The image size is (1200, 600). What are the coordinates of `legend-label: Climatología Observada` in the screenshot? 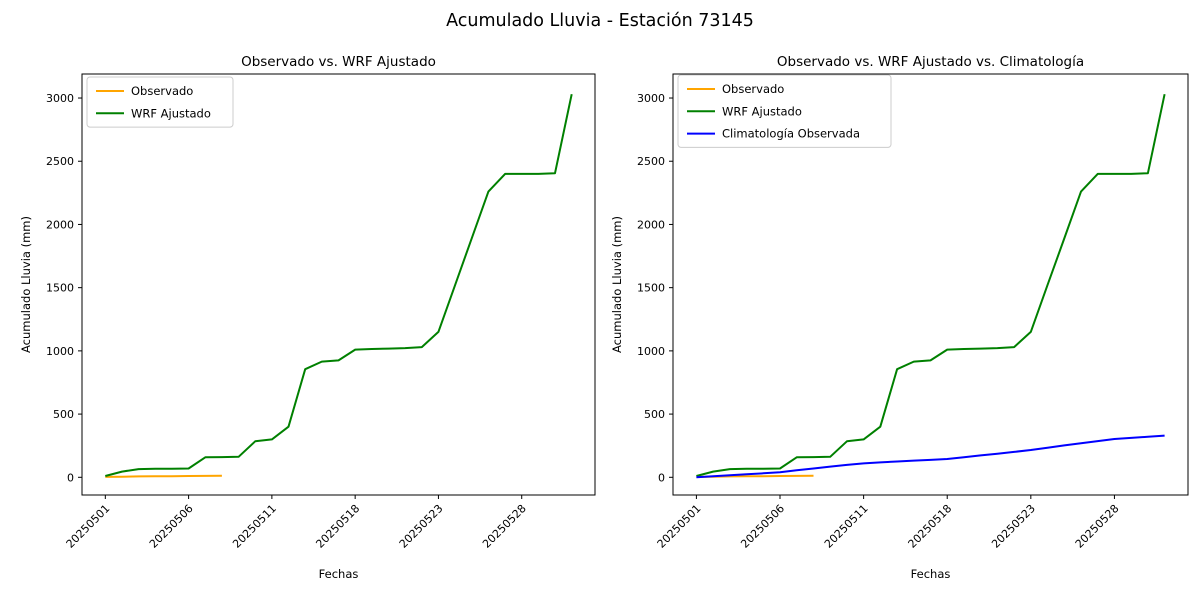 It's located at (791, 134).